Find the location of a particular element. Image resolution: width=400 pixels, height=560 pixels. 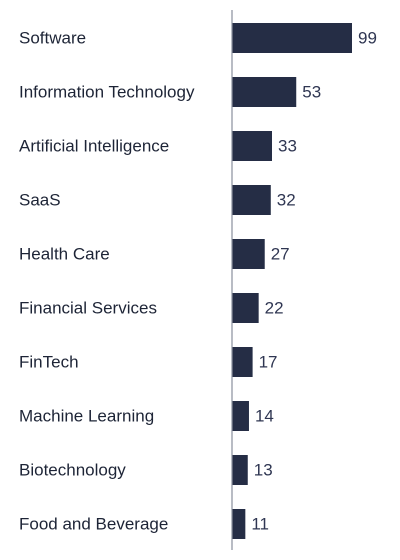

category-label-9: Food and Beverage is located at coordinates (93, 524).